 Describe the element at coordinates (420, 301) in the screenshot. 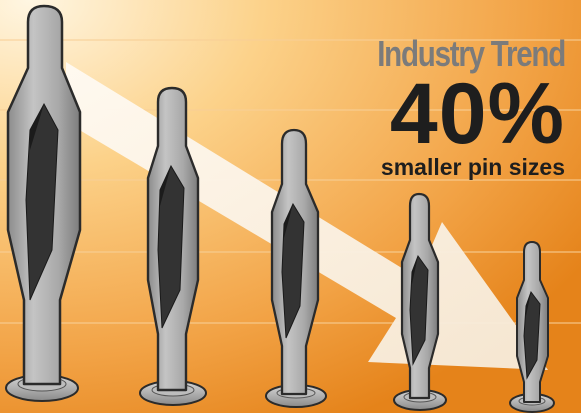

I see `pin-4-icon` at that location.